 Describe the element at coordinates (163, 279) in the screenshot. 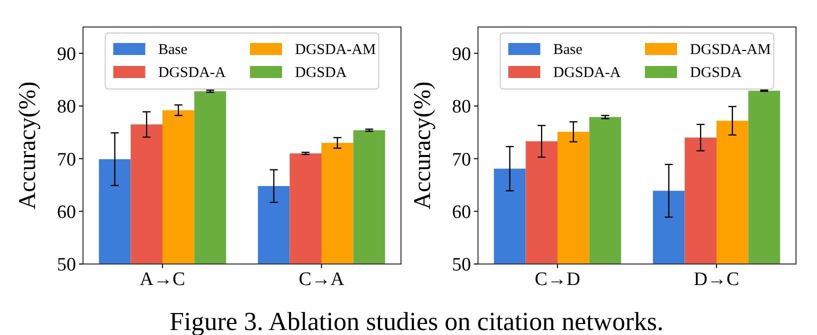

I see `x-tick-label: A→C` at that location.